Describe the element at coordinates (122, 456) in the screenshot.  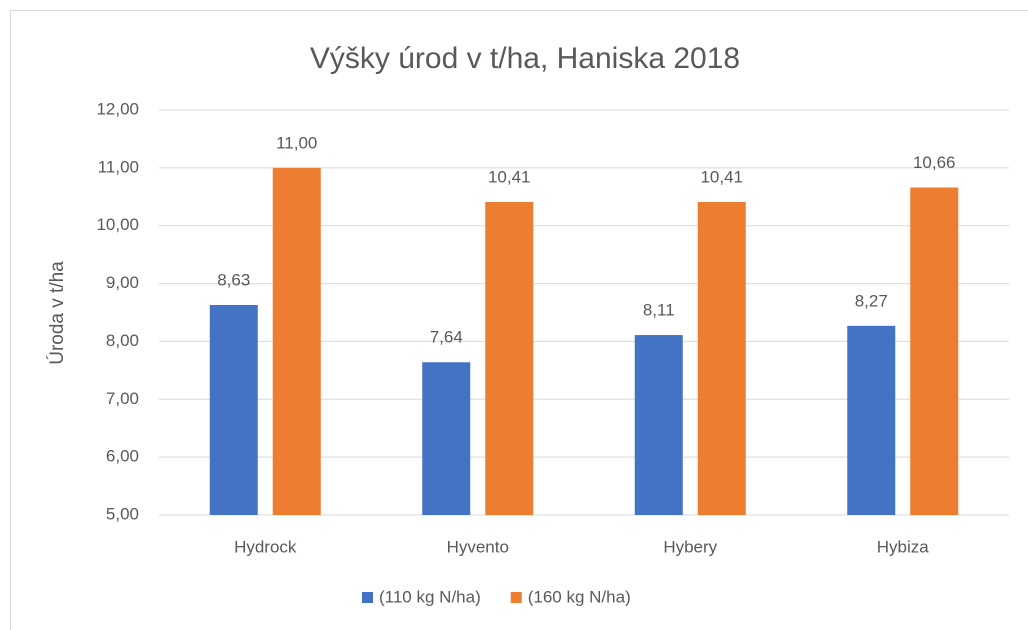
I see `y-tick-label: 6,00` at that location.